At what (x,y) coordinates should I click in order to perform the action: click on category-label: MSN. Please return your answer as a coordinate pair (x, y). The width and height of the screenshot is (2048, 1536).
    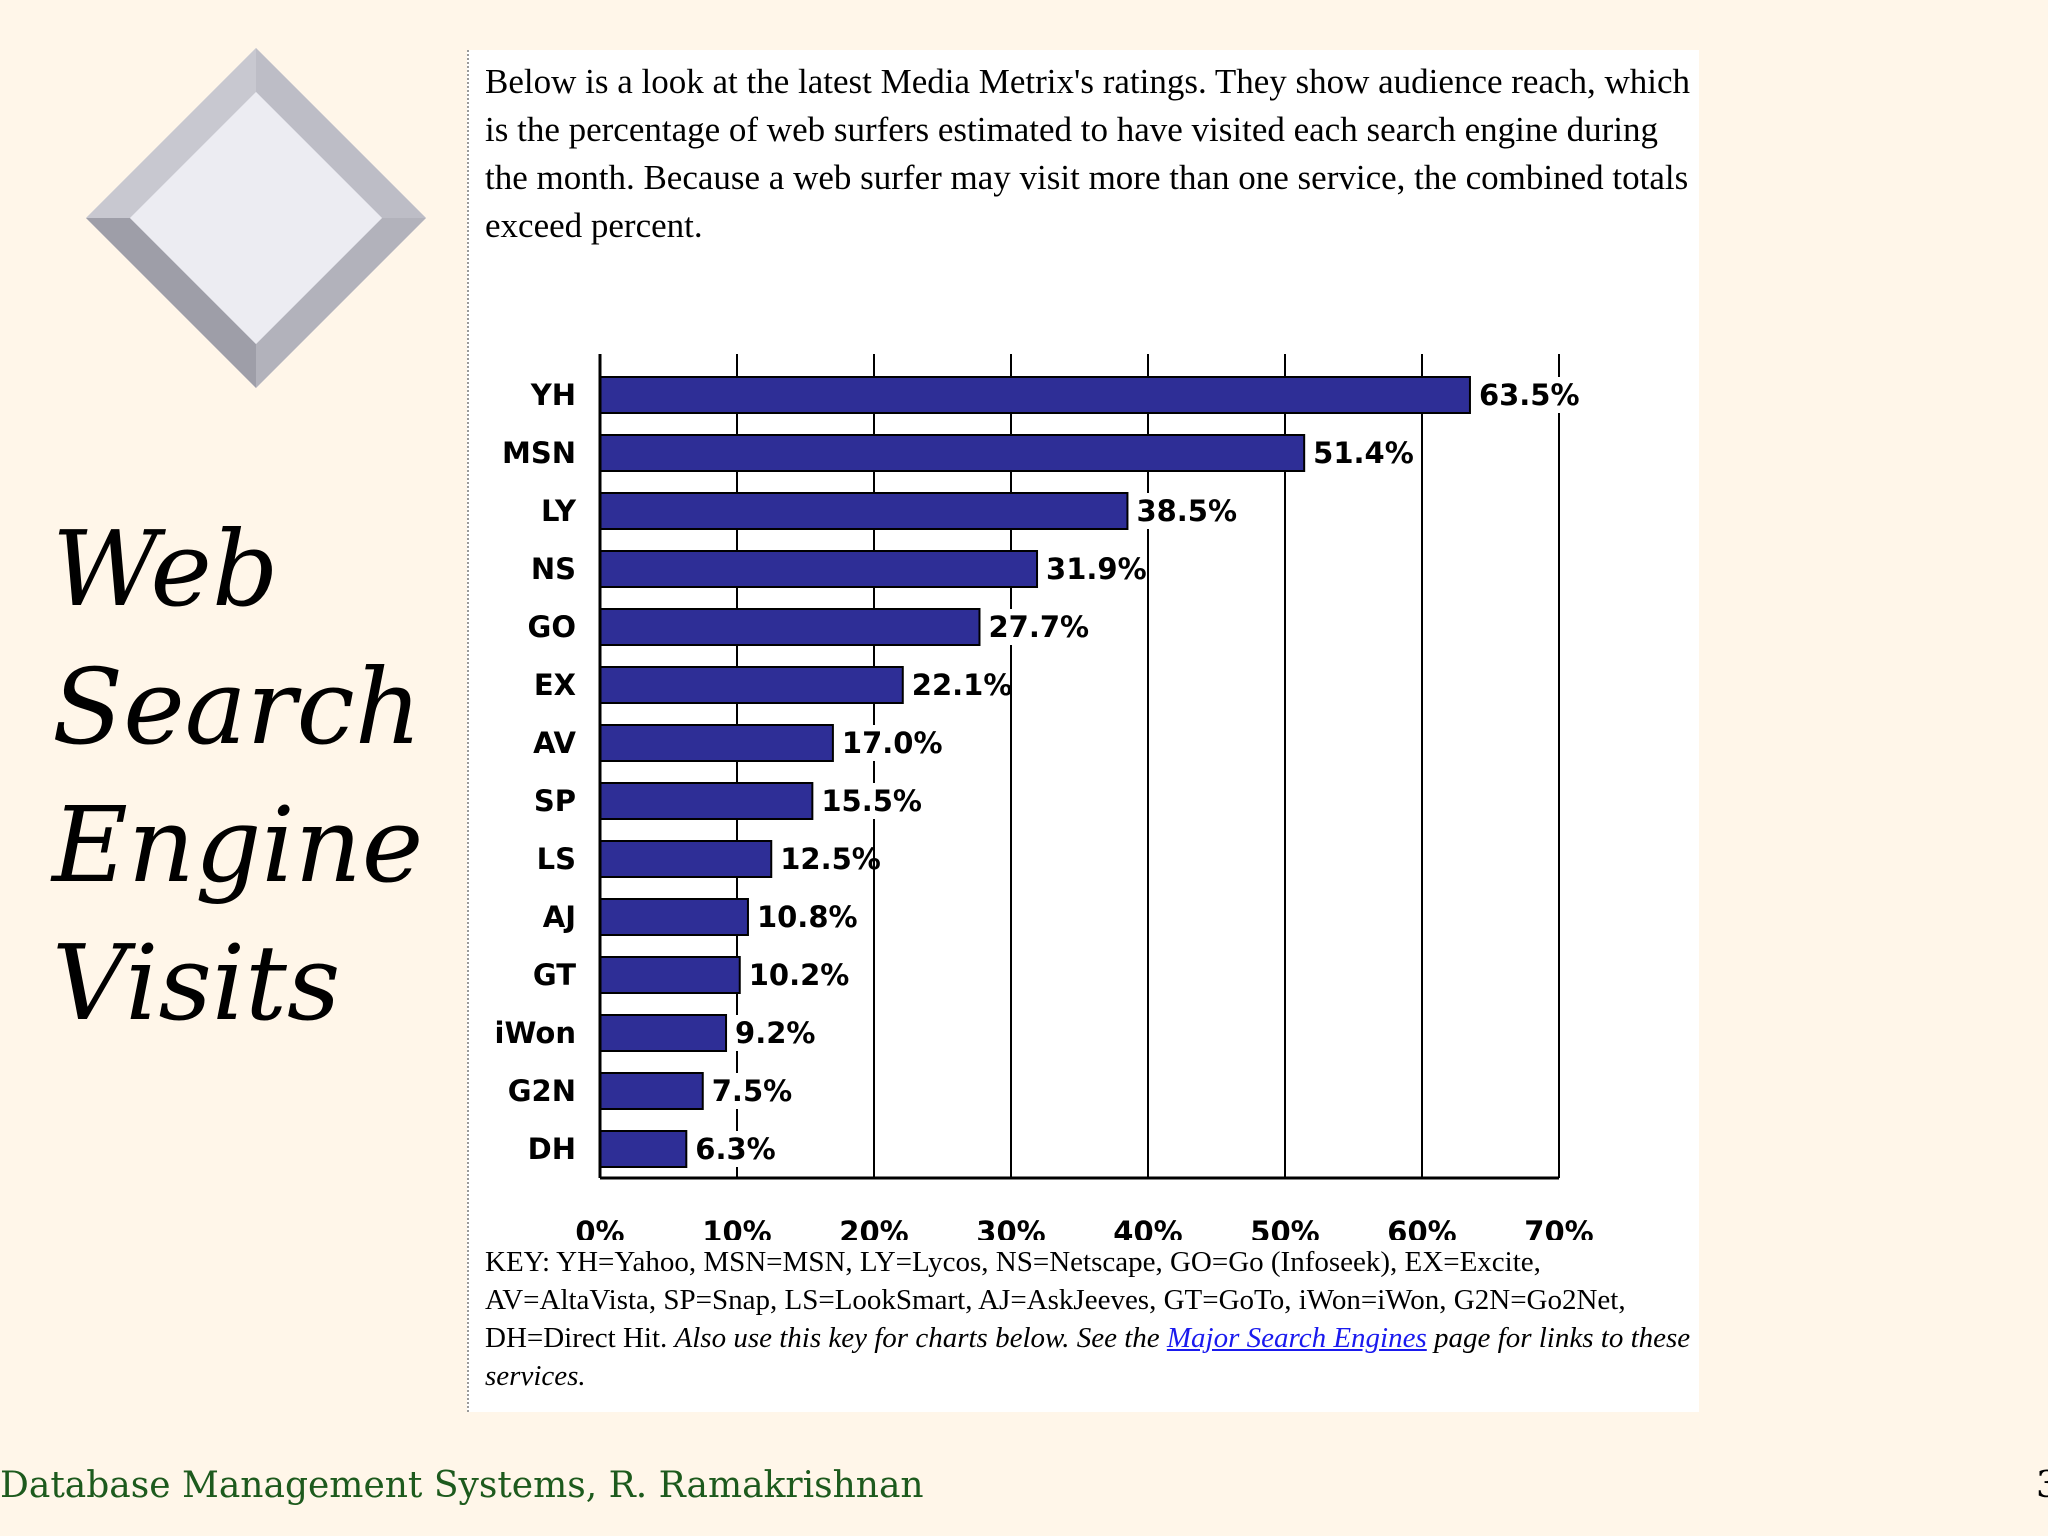
    Looking at the image, I should click on (539, 453).